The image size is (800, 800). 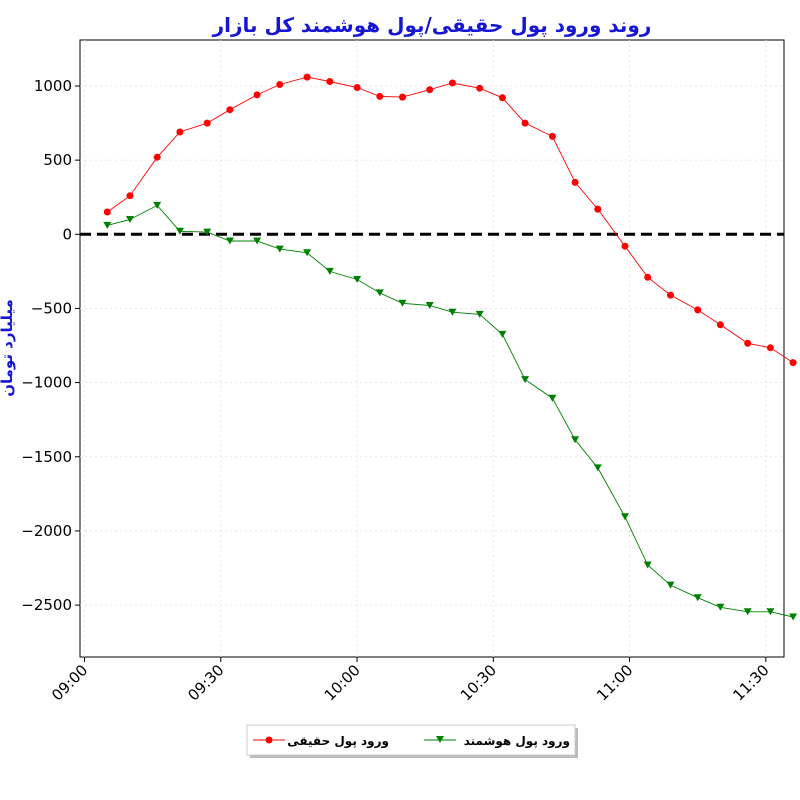 What do you see at coordinates (57, 160) in the screenshot?
I see `y-tick-label: 500` at bounding box center [57, 160].